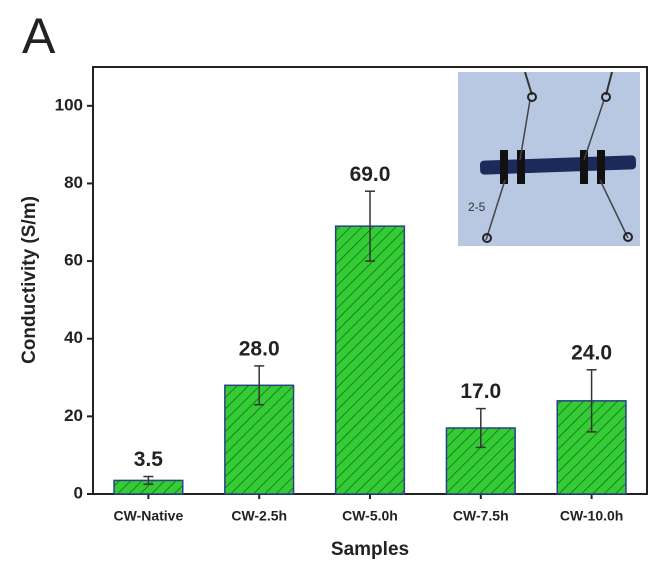  What do you see at coordinates (370, 174) in the screenshot?
I see `value-label: 69.0` at bounding box center [370, 174].